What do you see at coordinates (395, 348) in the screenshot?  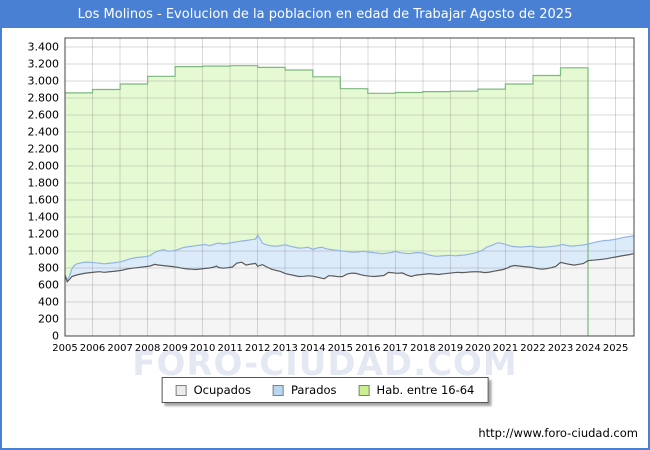 I see `svg-text: 2017` at bounding box center [395, 348].